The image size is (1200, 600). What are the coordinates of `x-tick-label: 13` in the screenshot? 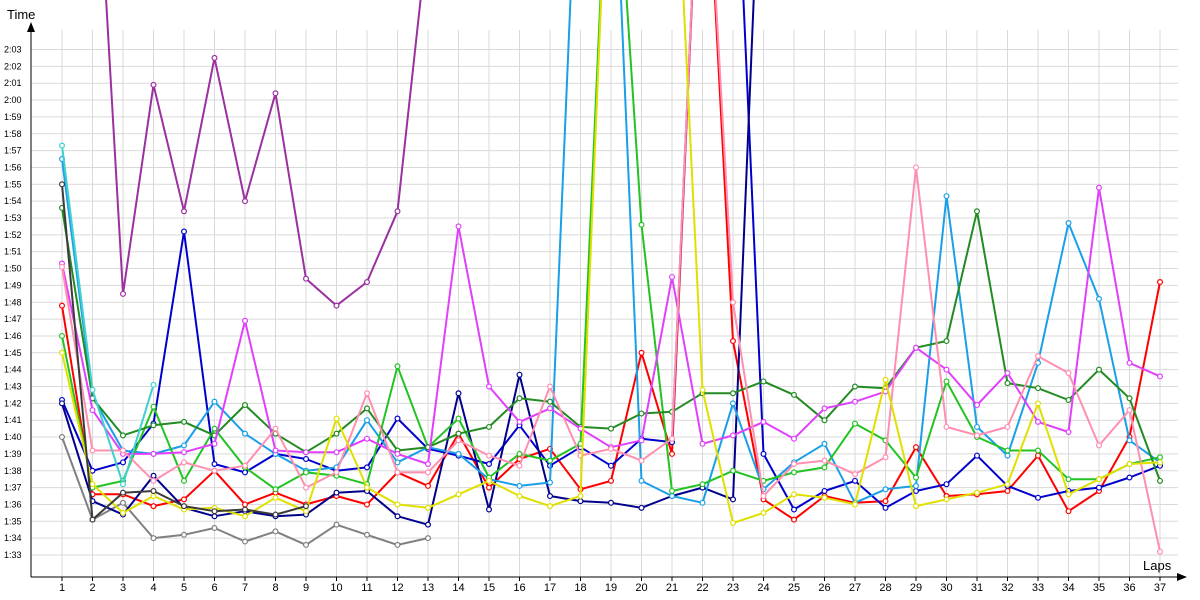 It's located at (428, 588).